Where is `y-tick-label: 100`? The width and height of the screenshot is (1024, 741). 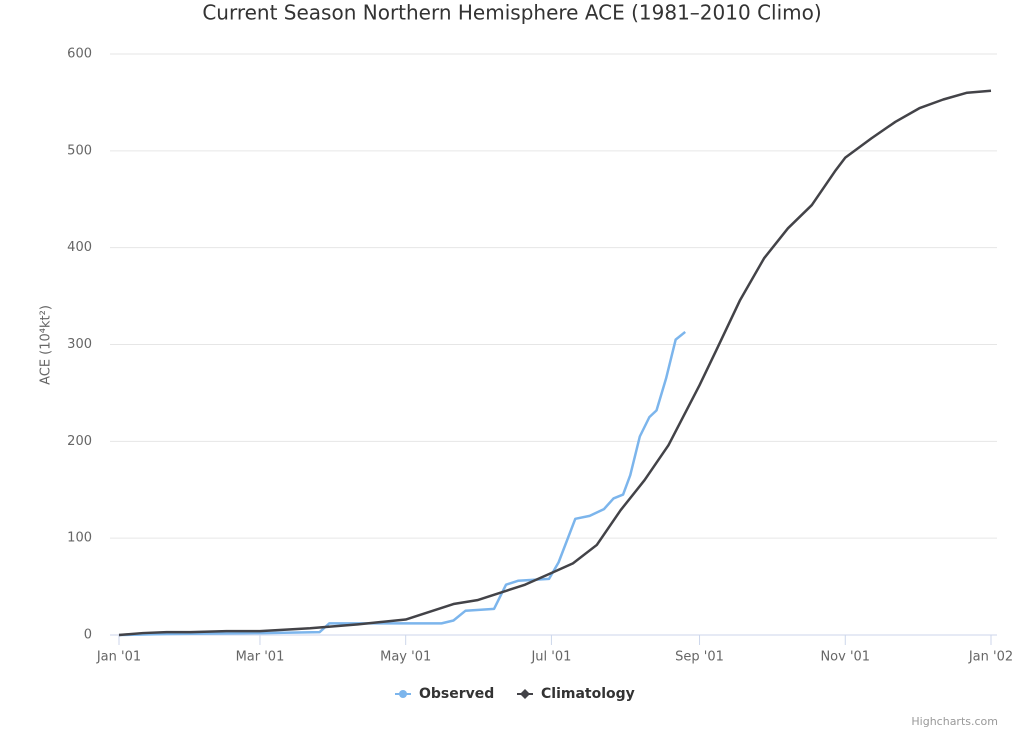
y-tick-label: 100 is located at coordinates (79, 538).